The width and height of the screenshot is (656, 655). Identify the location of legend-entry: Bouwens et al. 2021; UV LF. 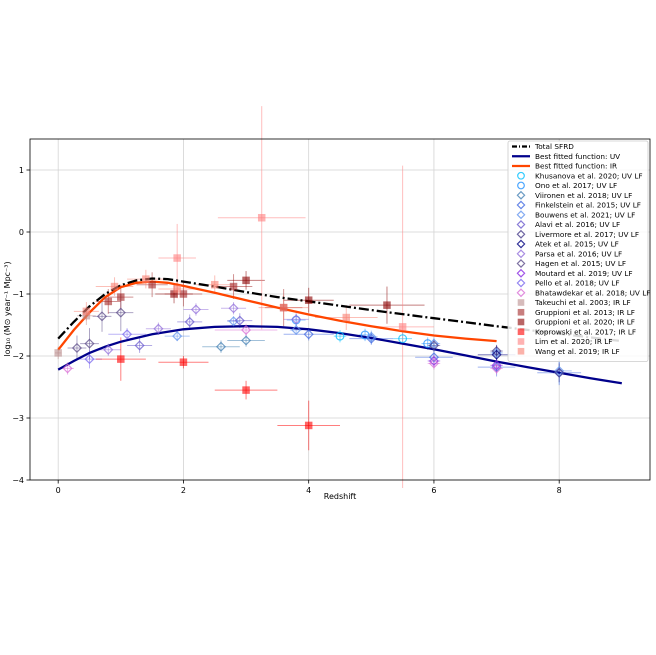
(585, 214).